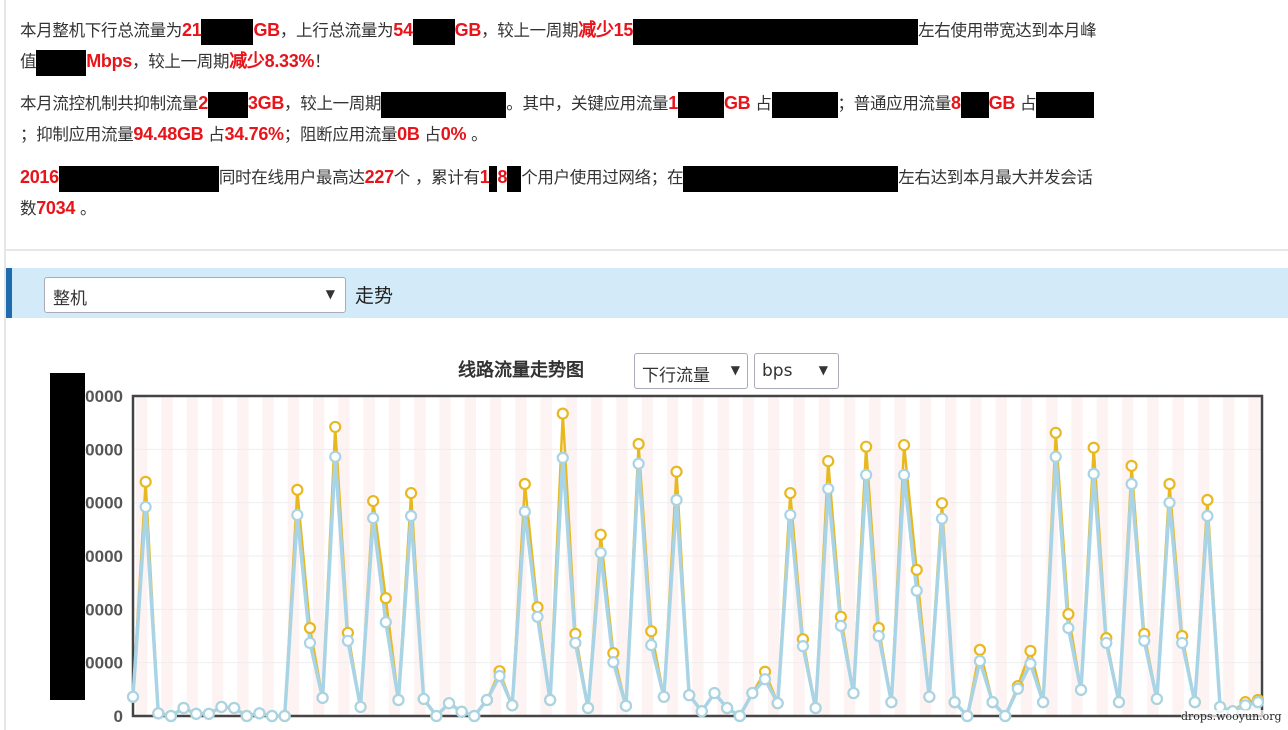 The height and width of the screenshot is (730, 1288). What do you see at coordinates (796, 371) in the screenshot?
I see `unit-select: bps ▼` at bounding box center [796, 371].